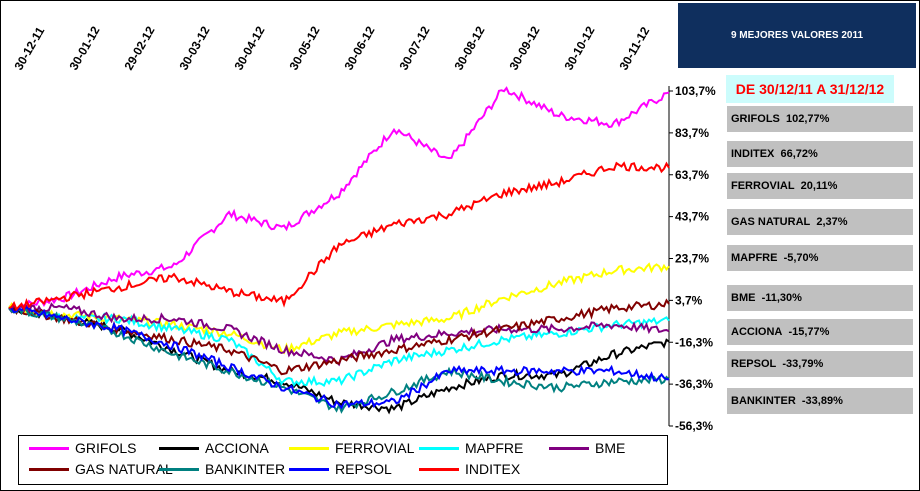 The image size is (920, 491). What do you see at coordinates (339, 334) in the screenshot?
I see `series-line-bme` at bounding box center [339, 334].